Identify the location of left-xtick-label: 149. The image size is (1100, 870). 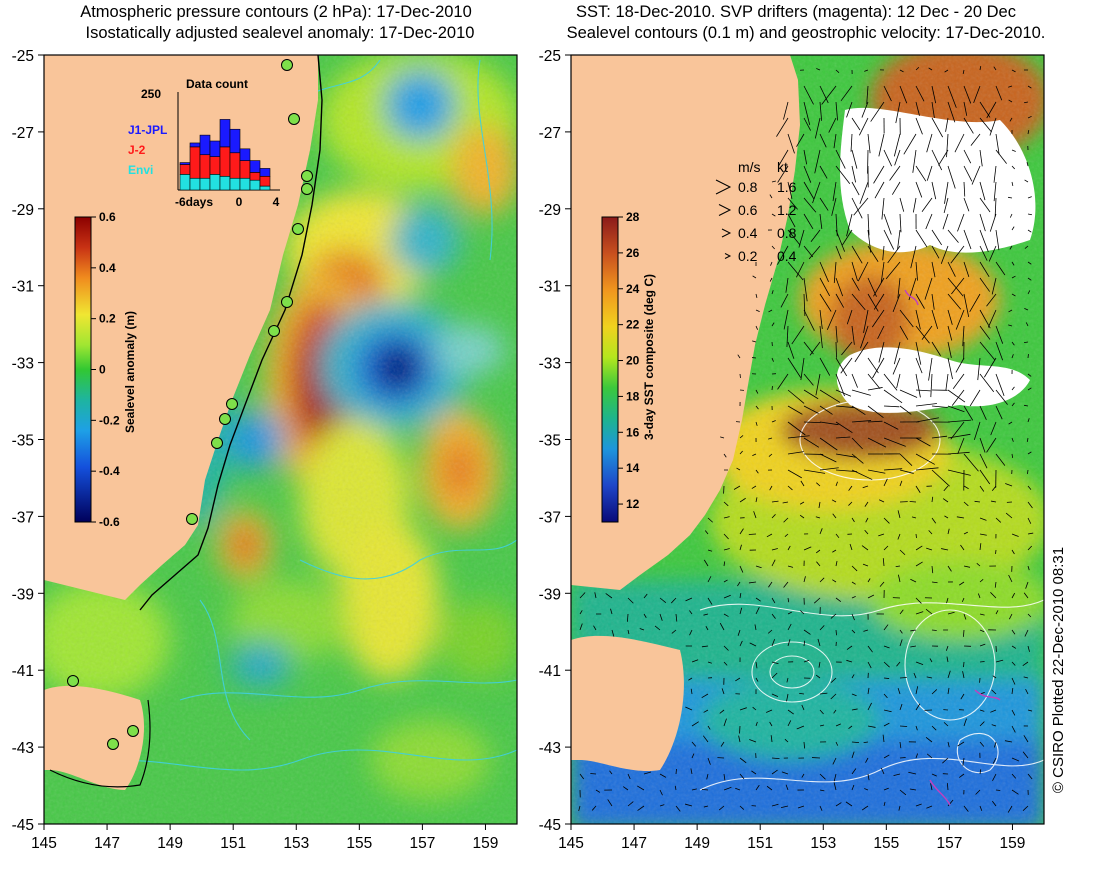
(170, 843).